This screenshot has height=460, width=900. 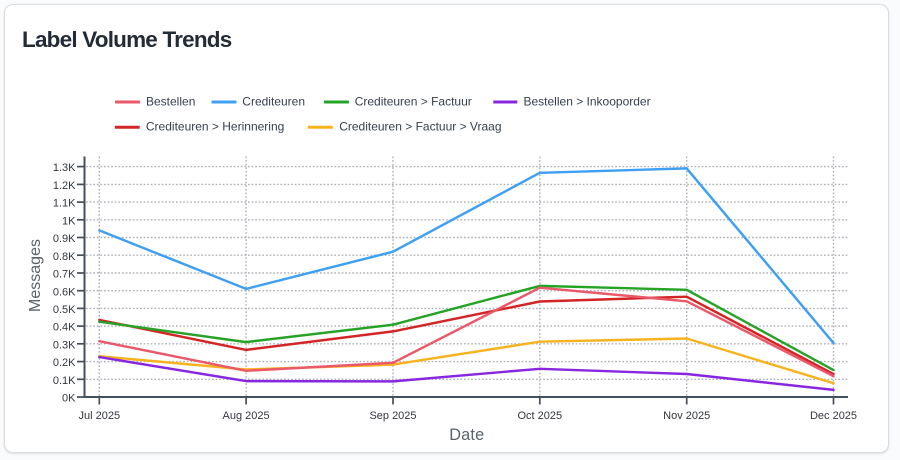 I want to click on svg-text: Date, so click(x=466, y=435).